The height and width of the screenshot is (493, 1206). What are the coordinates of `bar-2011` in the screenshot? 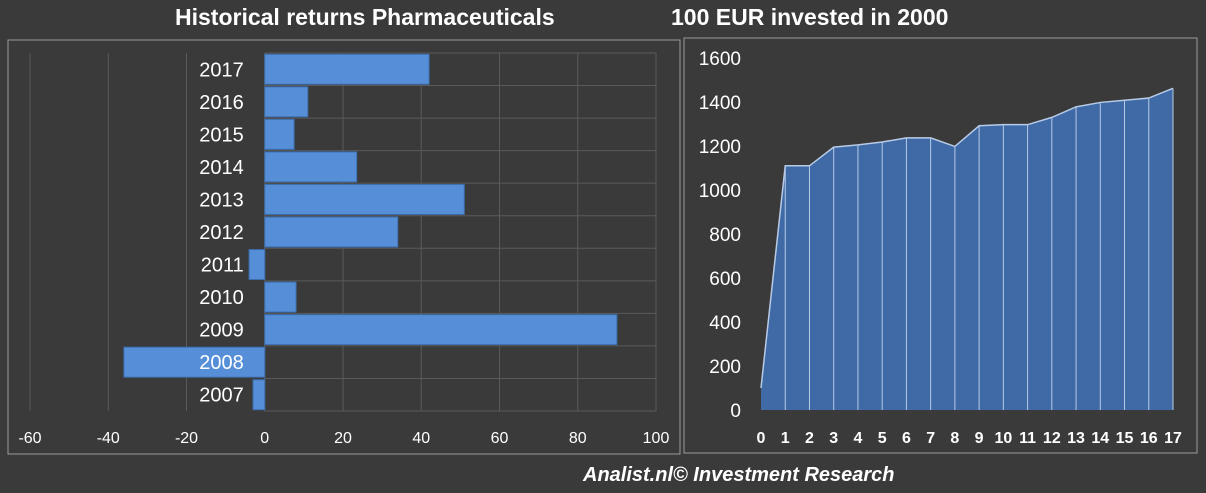 It's located at (257, 265).